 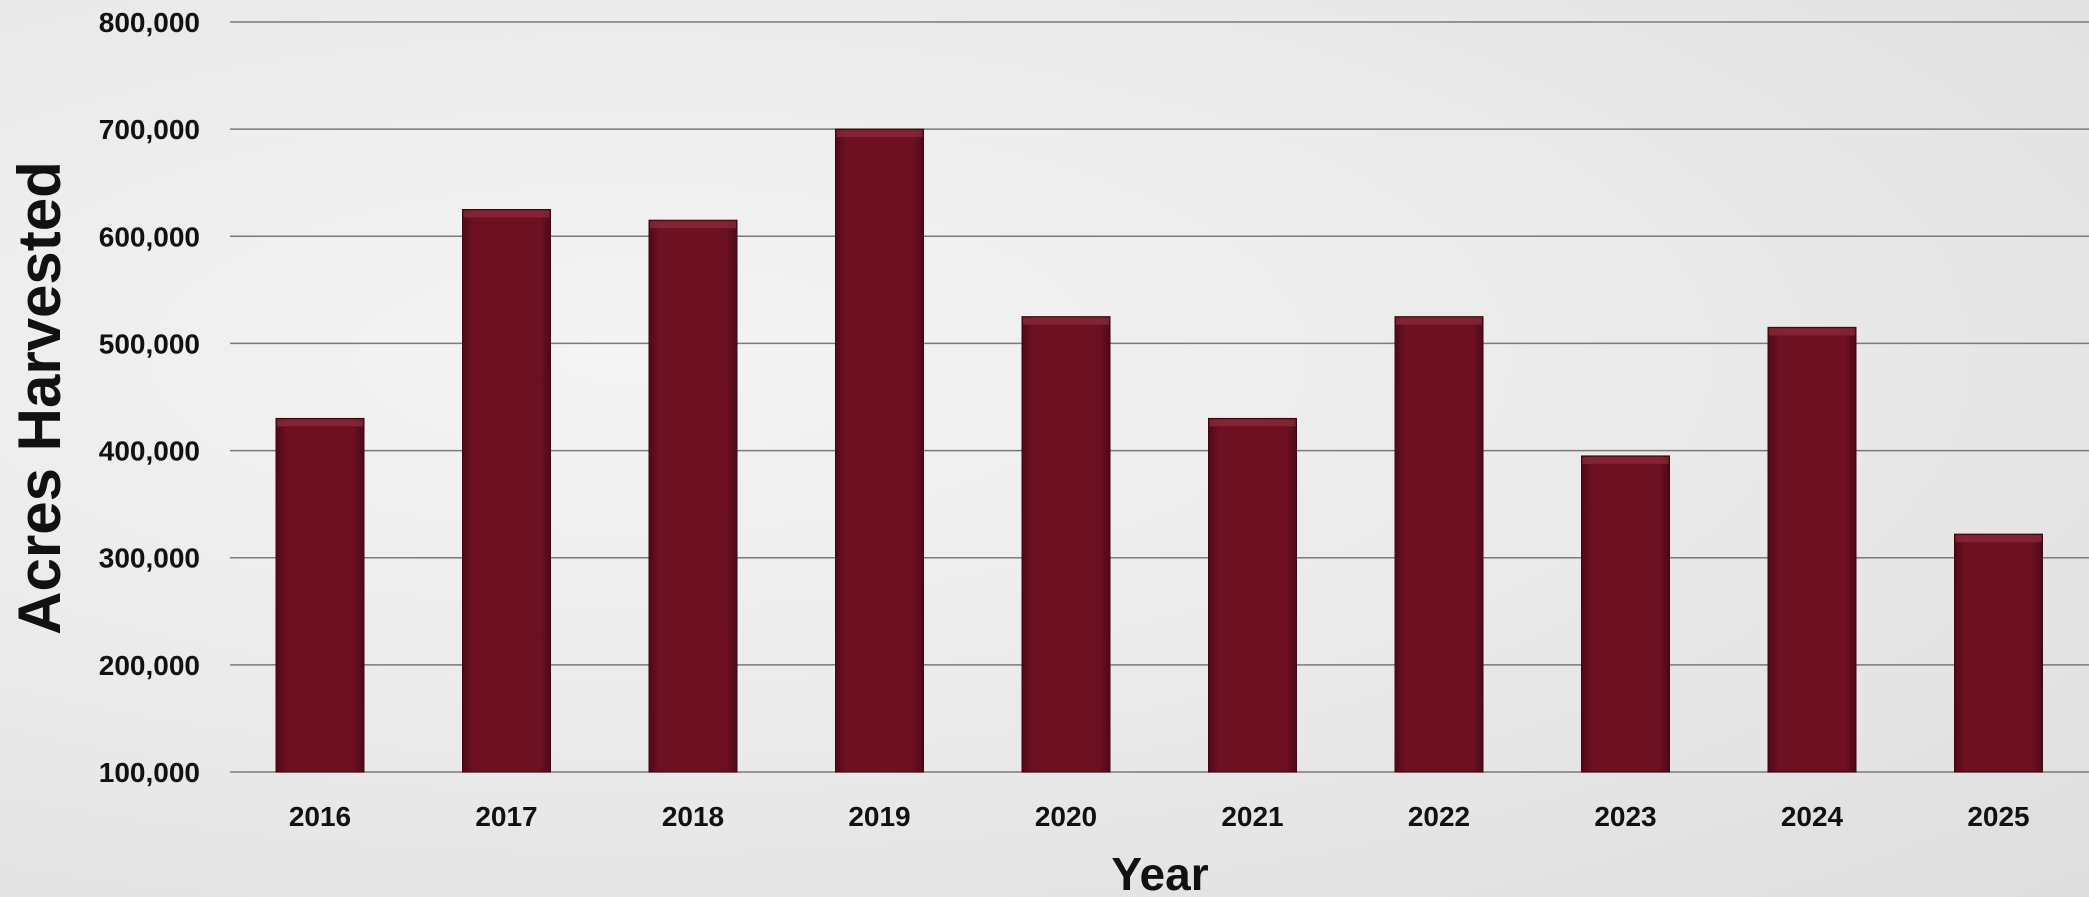 I want to click on y-tick-label: 800,000, so click(x=149, y=22).